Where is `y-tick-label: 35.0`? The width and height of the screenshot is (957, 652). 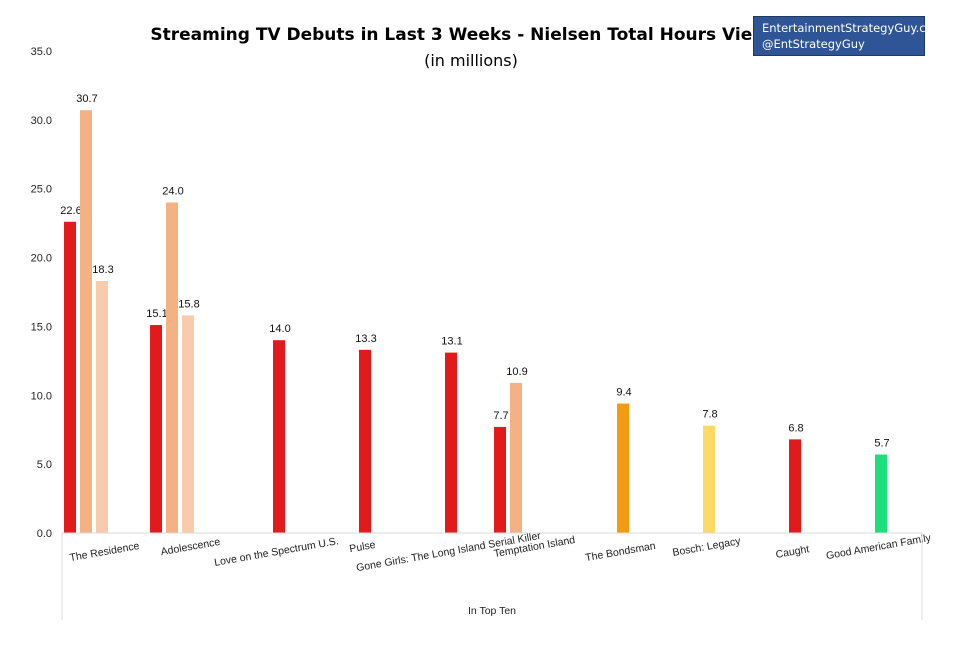 y-tick-label: 35.0 is located at coordinates (41, 52).